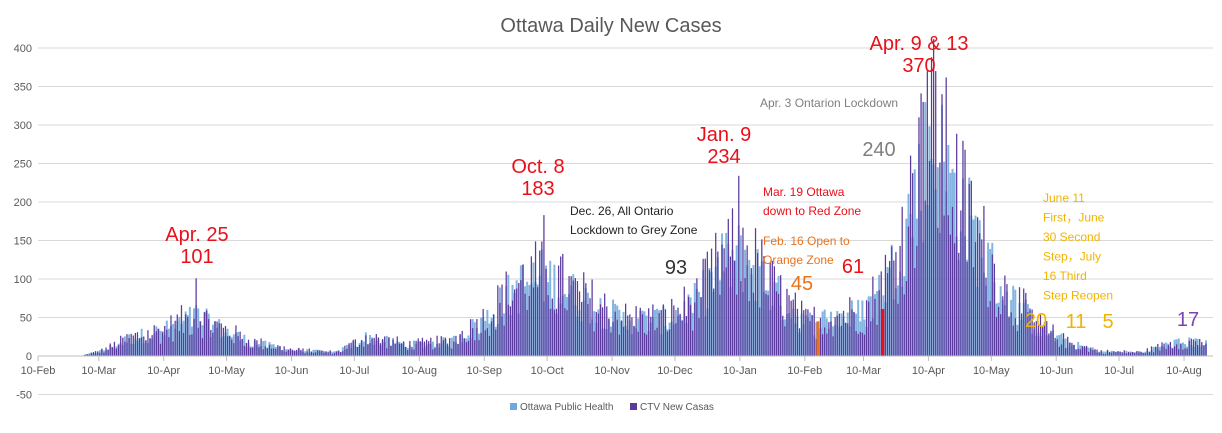  I want to click on legend-item: CTV New Casas, so click(672, 407).